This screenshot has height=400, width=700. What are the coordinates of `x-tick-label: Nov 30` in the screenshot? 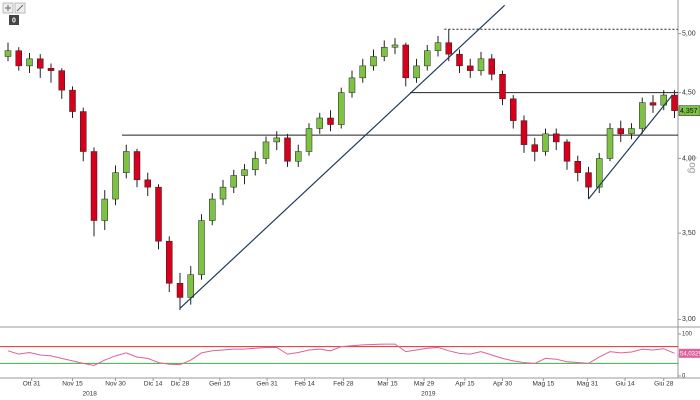 It's located at (115, 384).